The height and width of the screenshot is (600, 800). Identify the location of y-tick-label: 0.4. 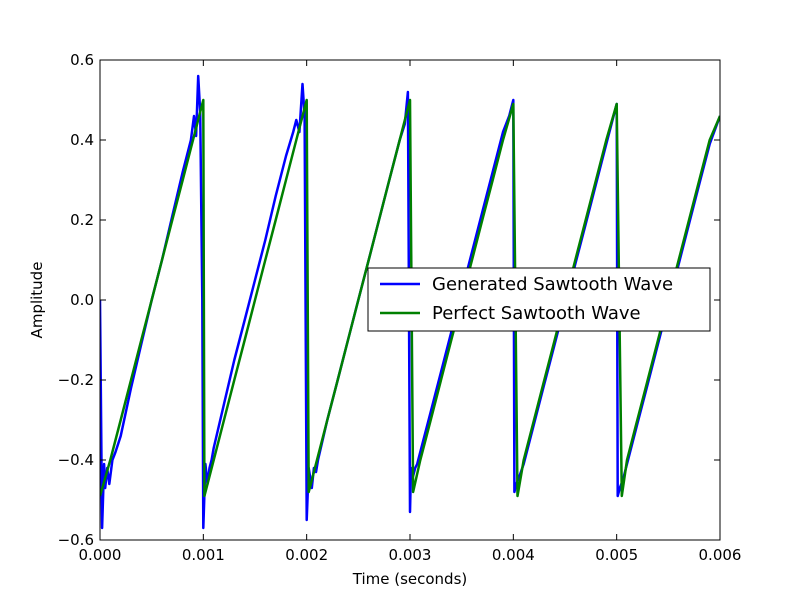
(82, 140).